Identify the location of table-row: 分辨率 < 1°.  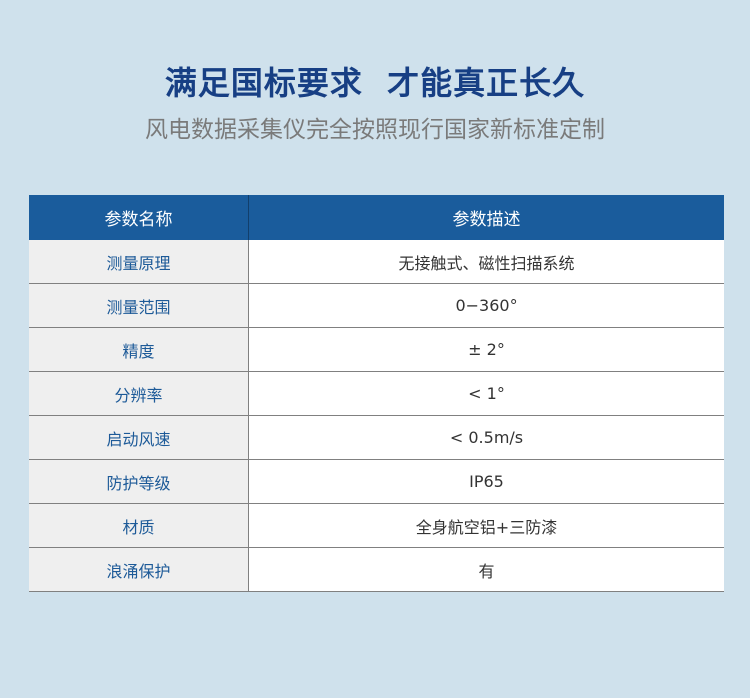
(376, 393).